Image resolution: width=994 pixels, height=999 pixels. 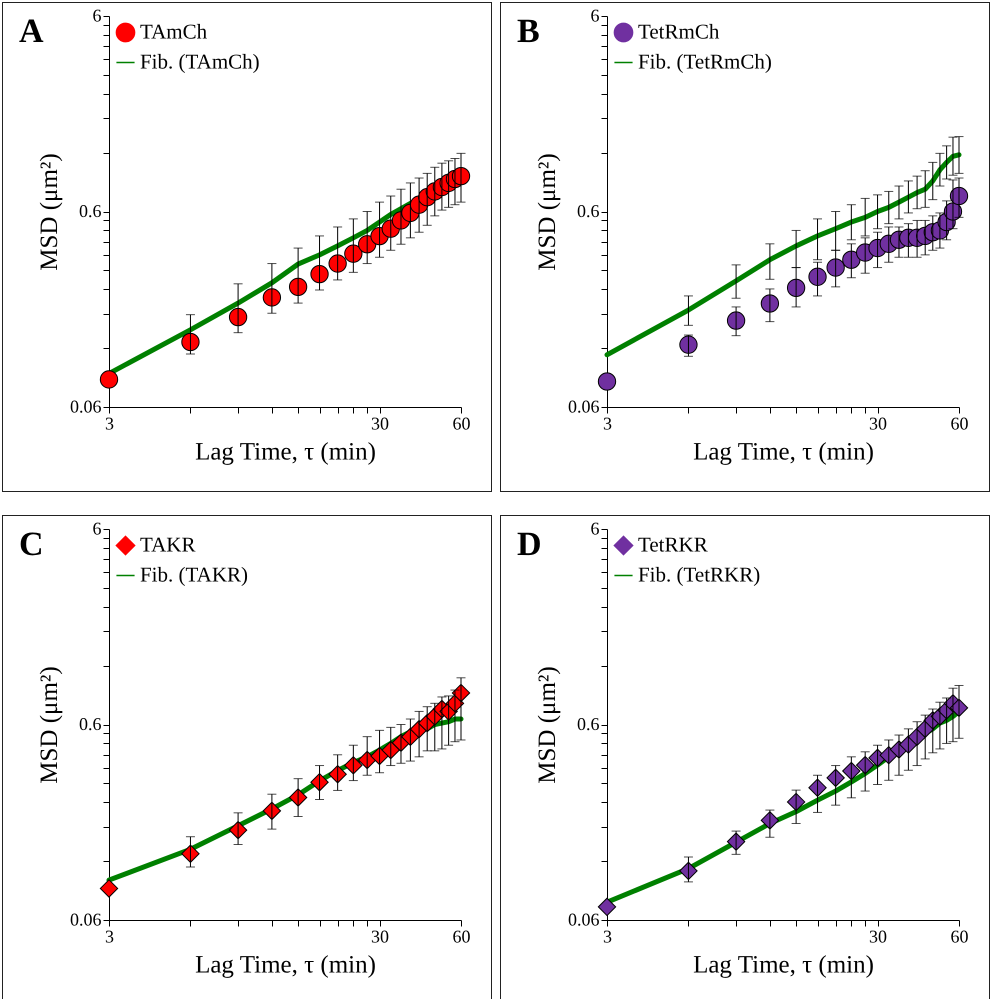 I want to click on text: D, so click(x=529, y=545).